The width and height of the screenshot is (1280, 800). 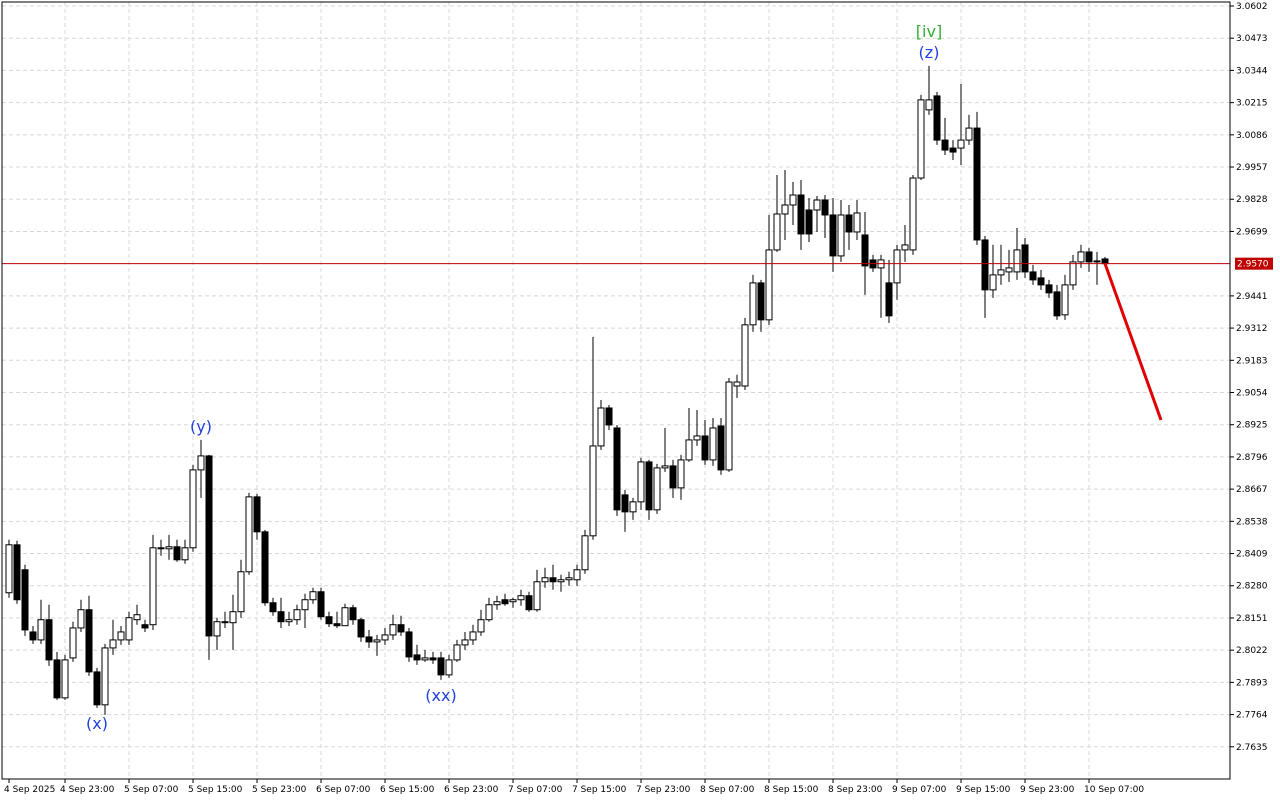 I want to click on y-tick-label: 3.0215, so click(x=1252, y=104).